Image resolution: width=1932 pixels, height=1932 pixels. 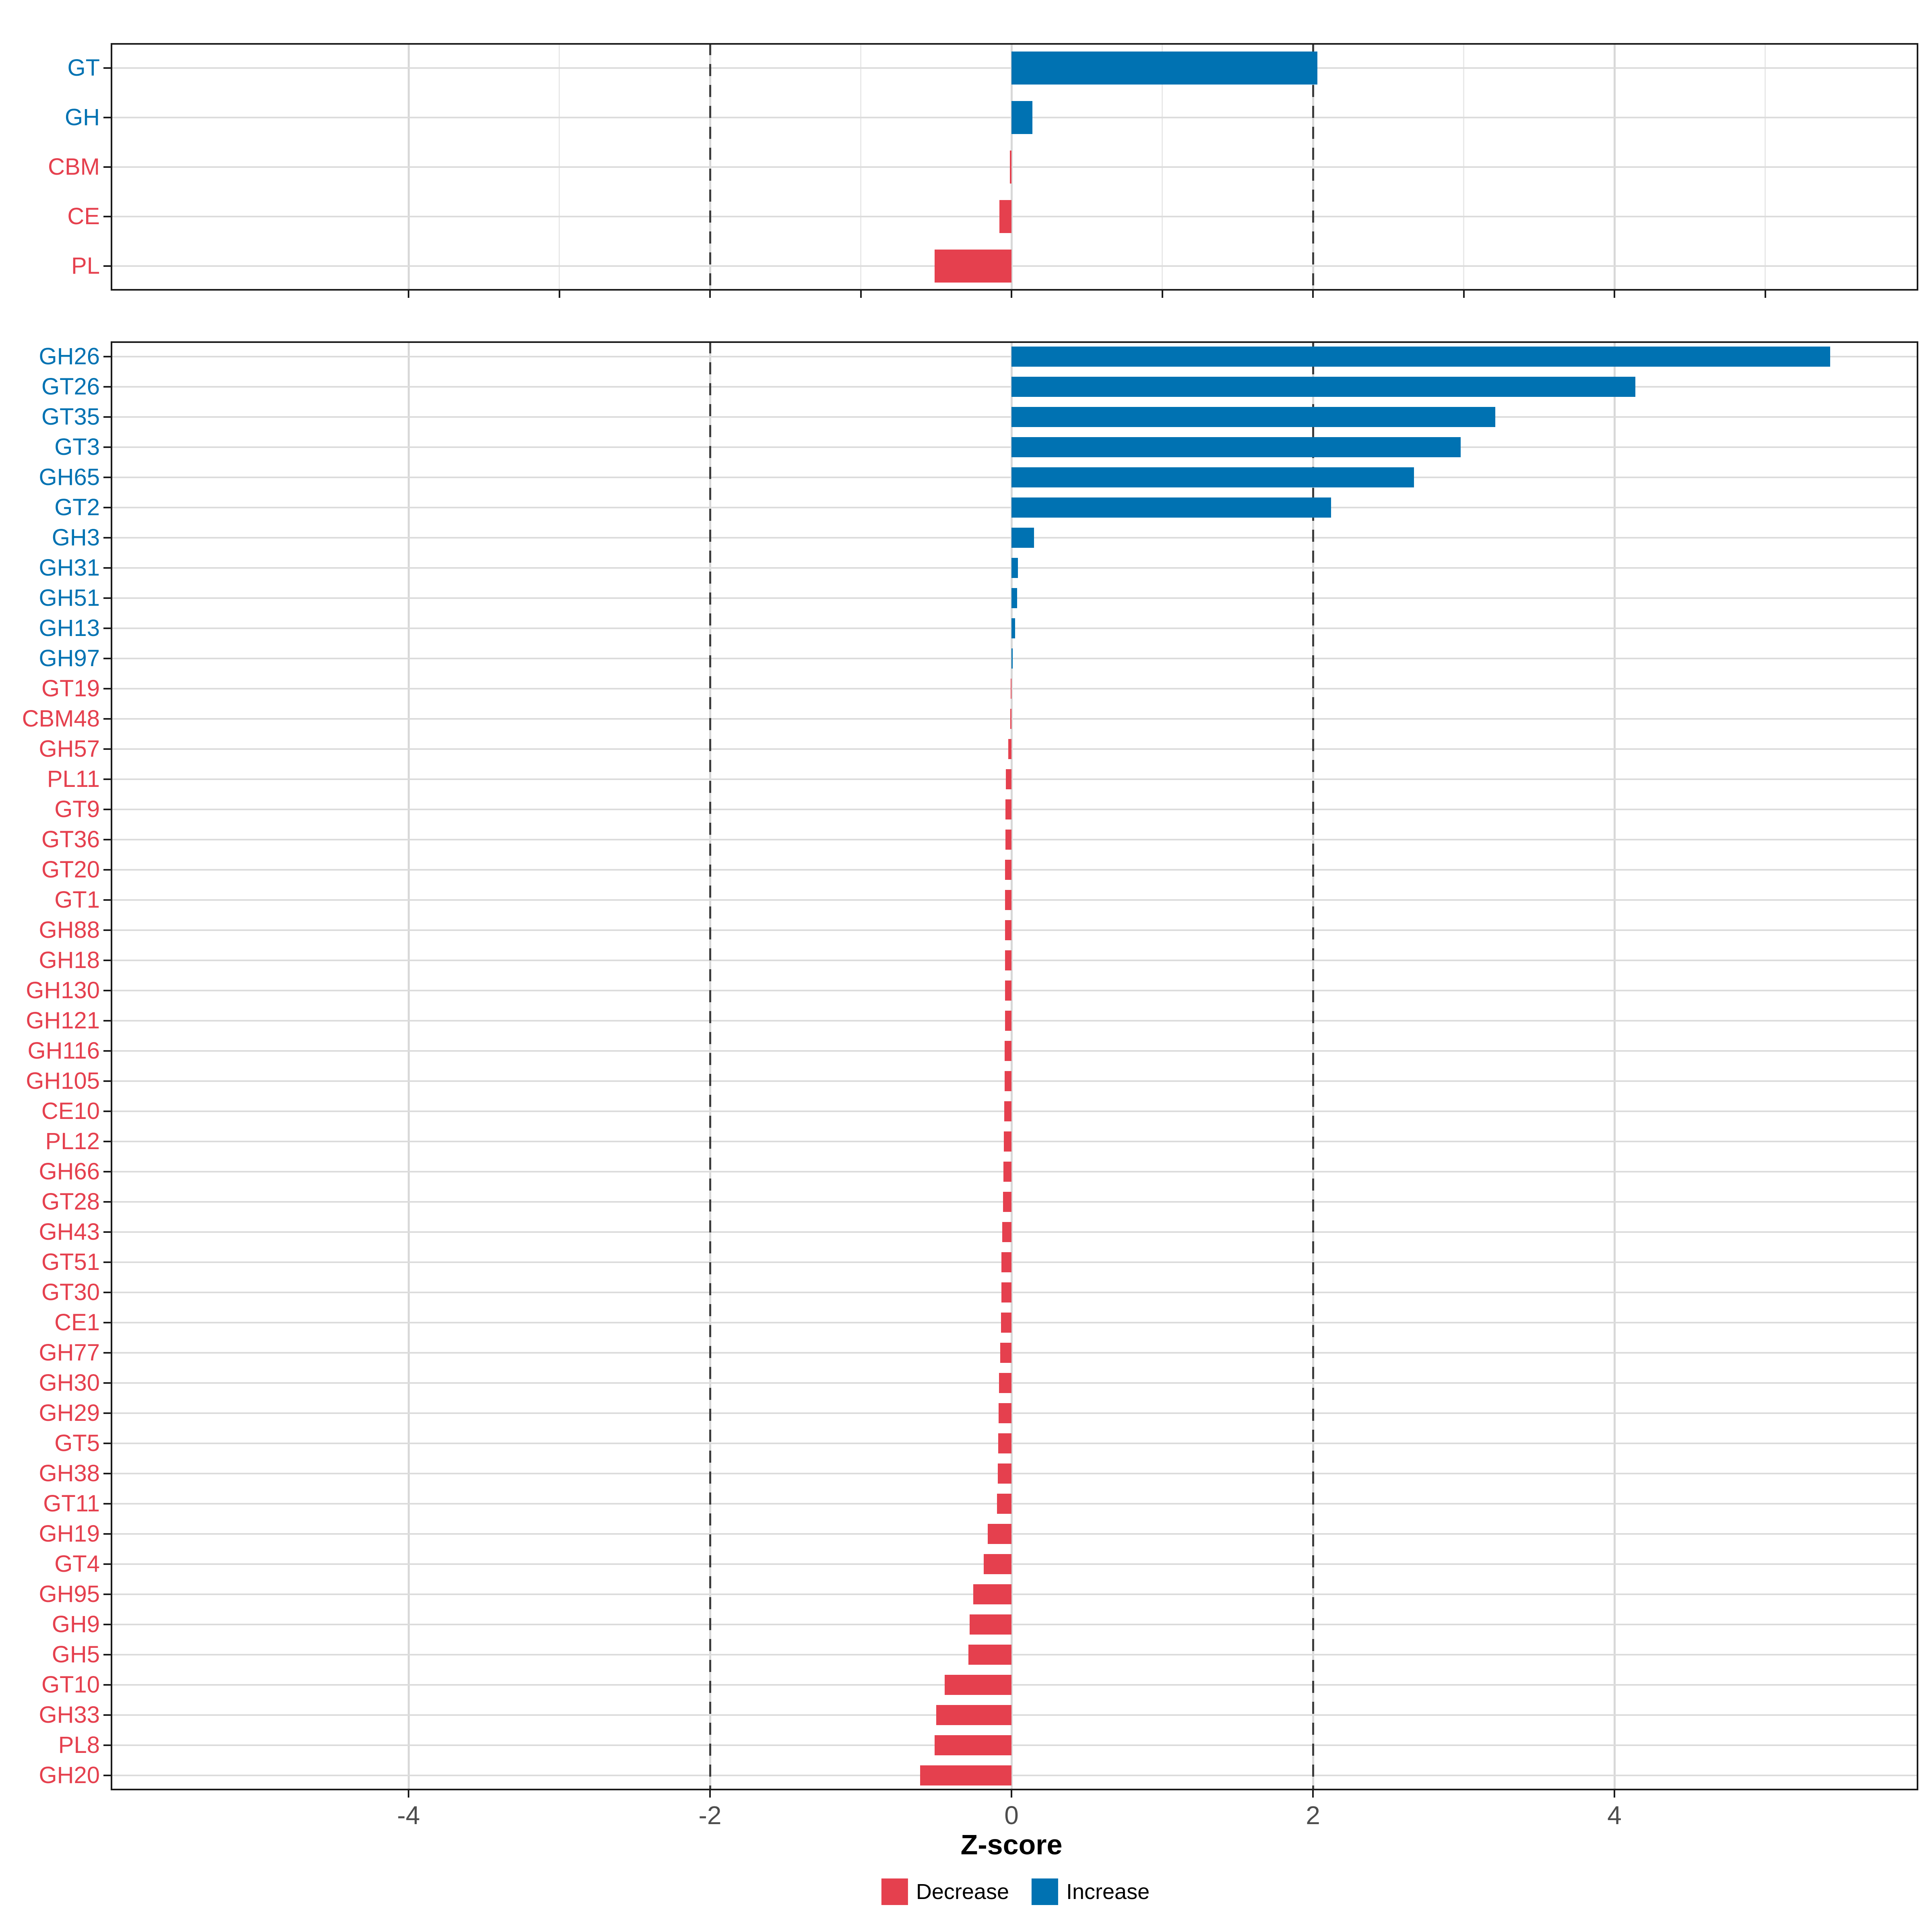 I want to click on legend: Decrease Increase, so click(x=1015, y=1891).